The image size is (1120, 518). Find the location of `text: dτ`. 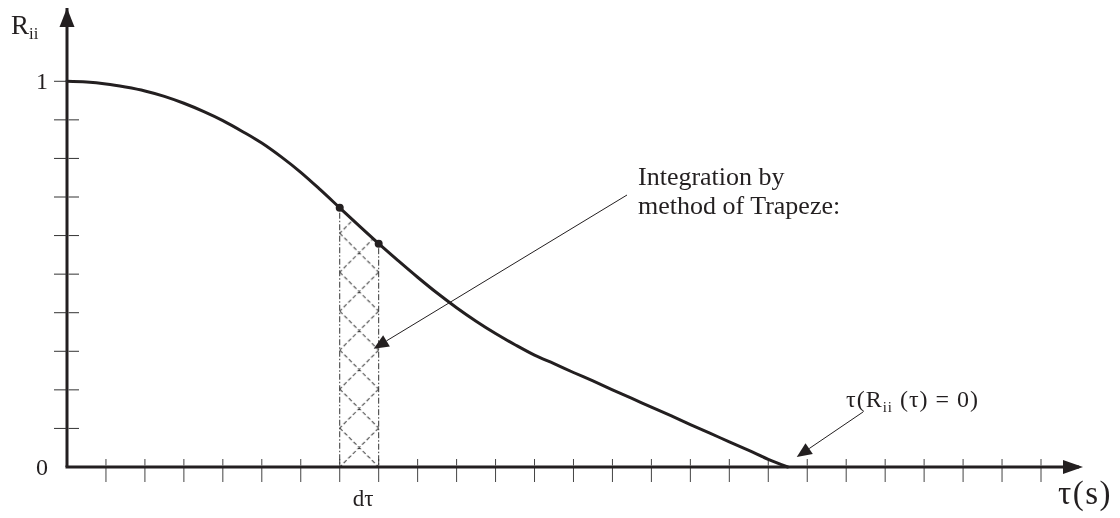

text: dτ is located at coordinates (363, 498).